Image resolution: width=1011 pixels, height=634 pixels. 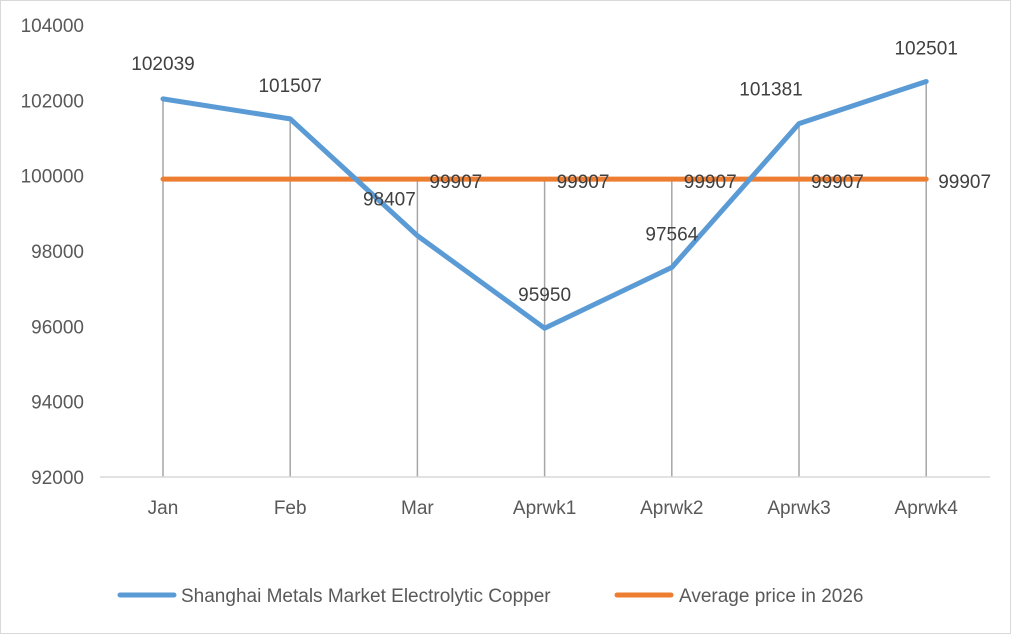 I want to click on x-tick-label: Mar, so click(x=417, y=508).